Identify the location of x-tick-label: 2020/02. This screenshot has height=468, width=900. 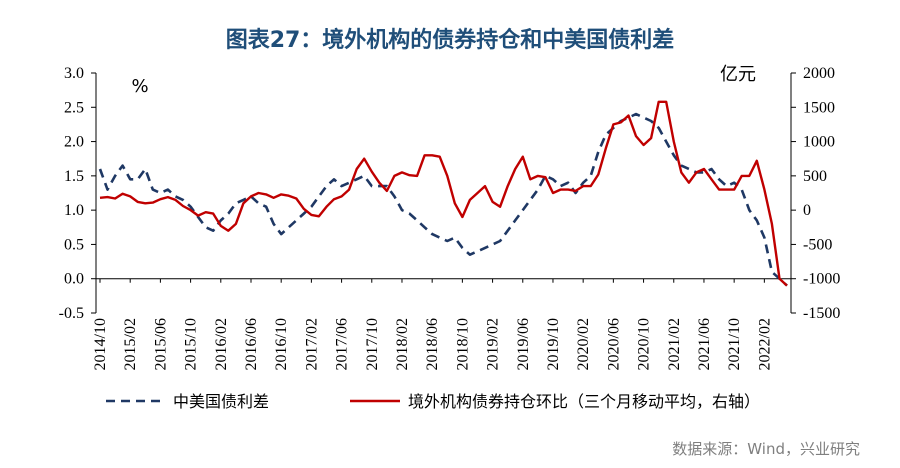
(583, 344).